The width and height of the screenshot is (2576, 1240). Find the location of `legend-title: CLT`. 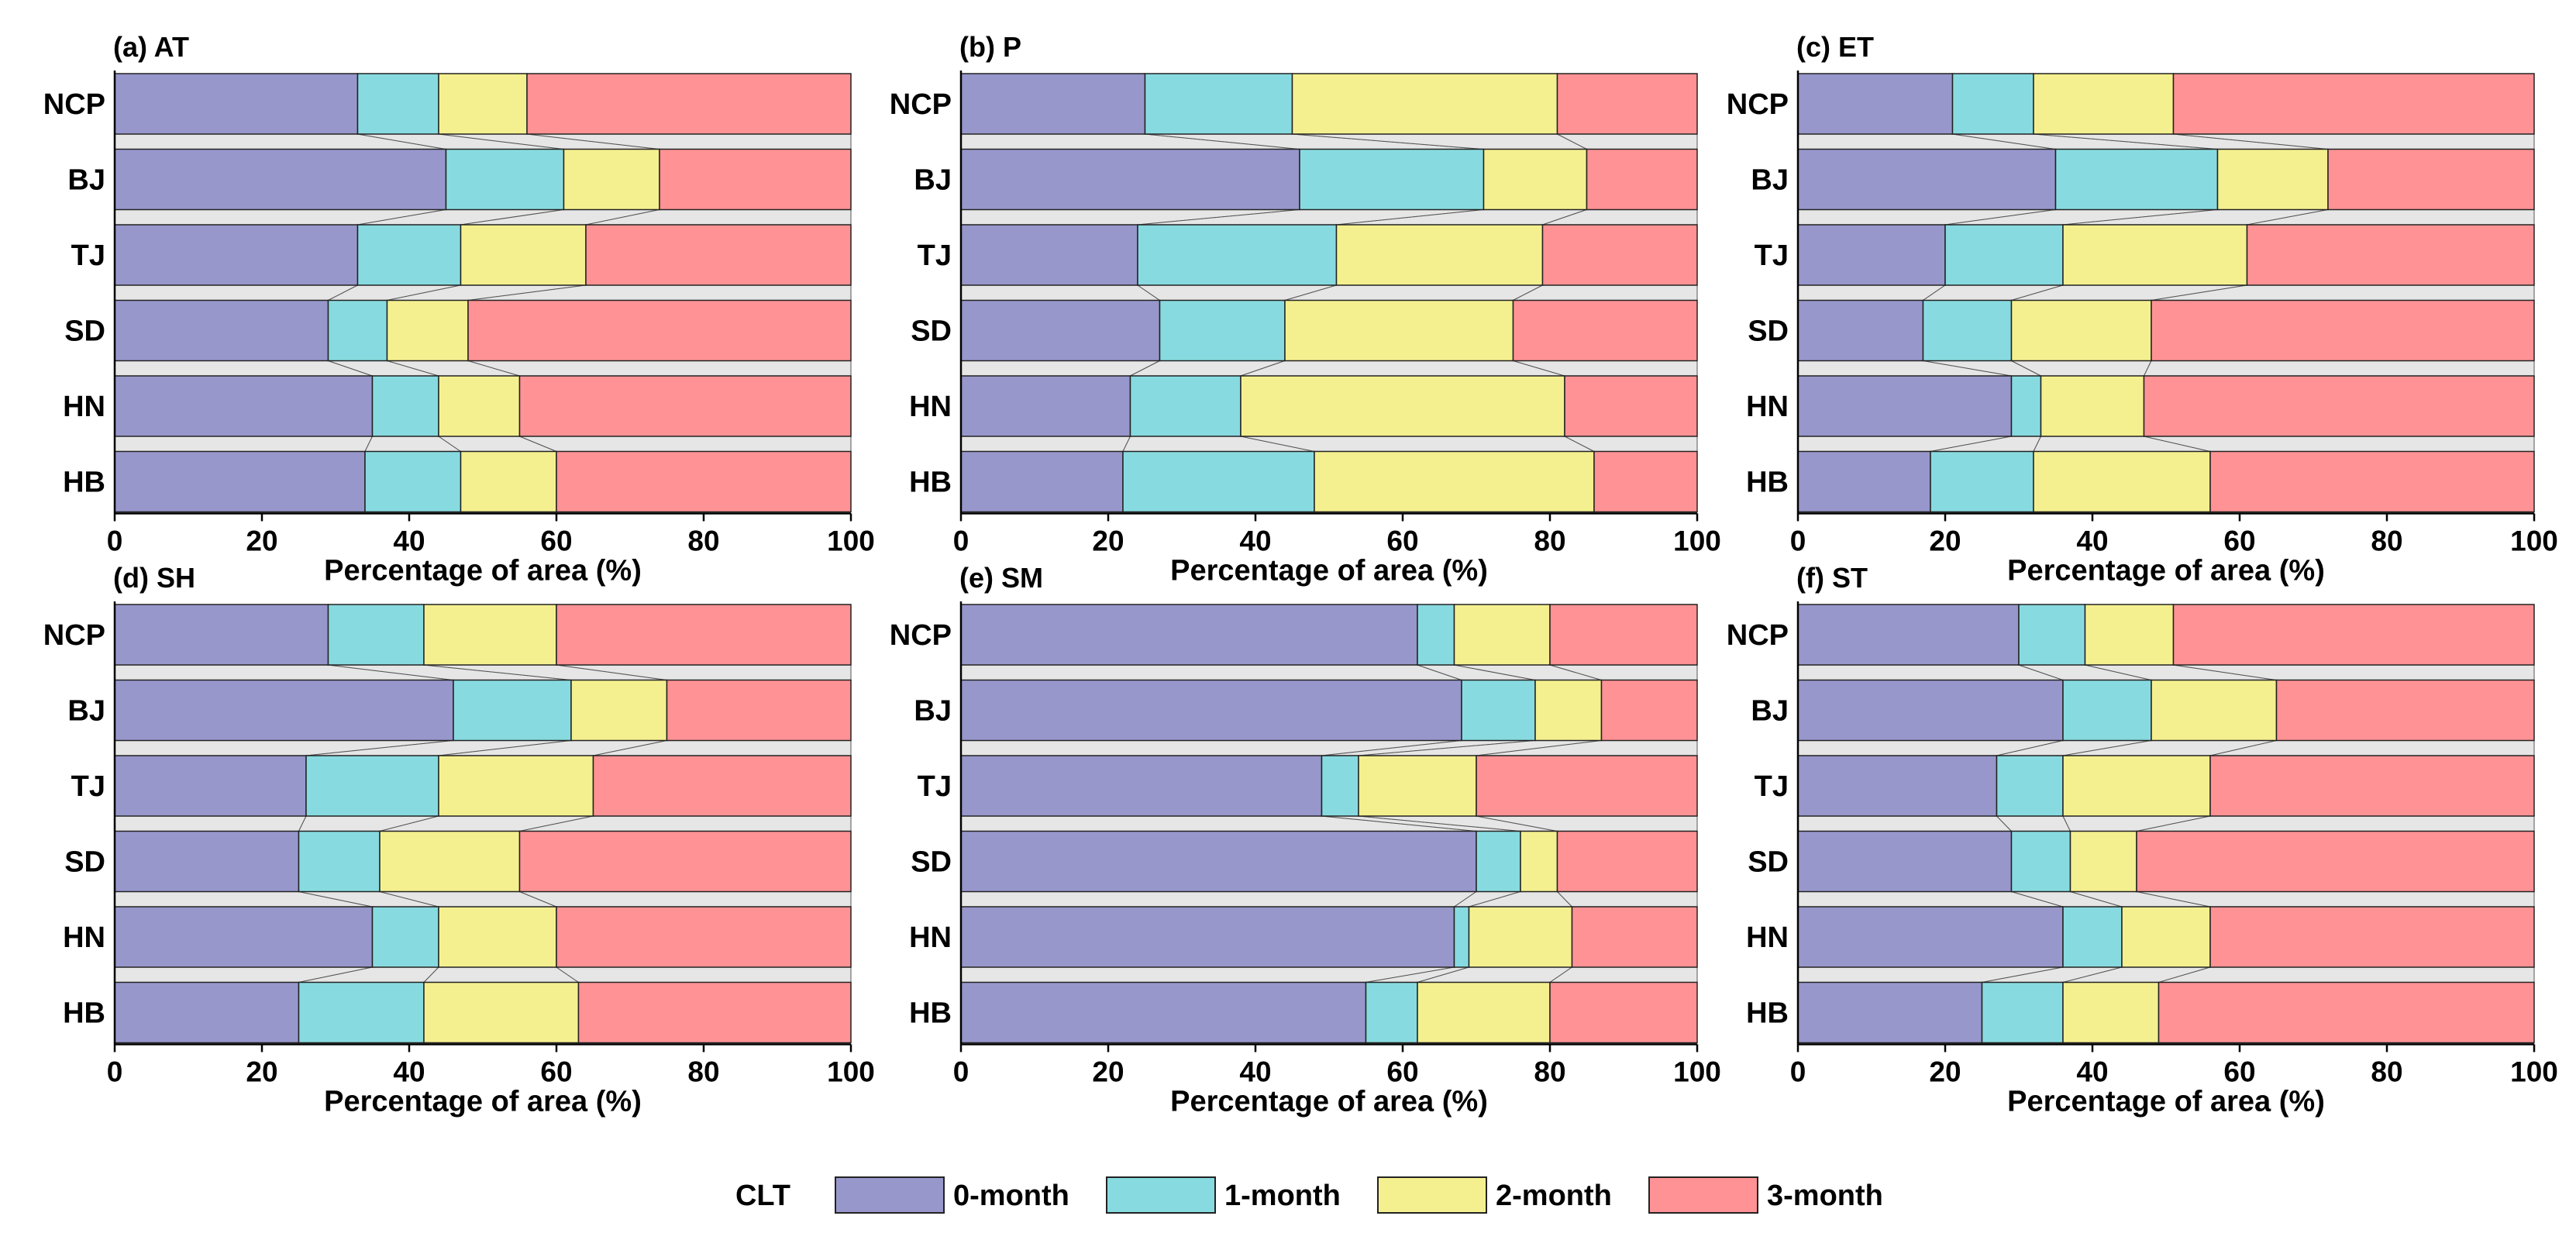

legend-title: CLT is located at coordinates (762, 1196).